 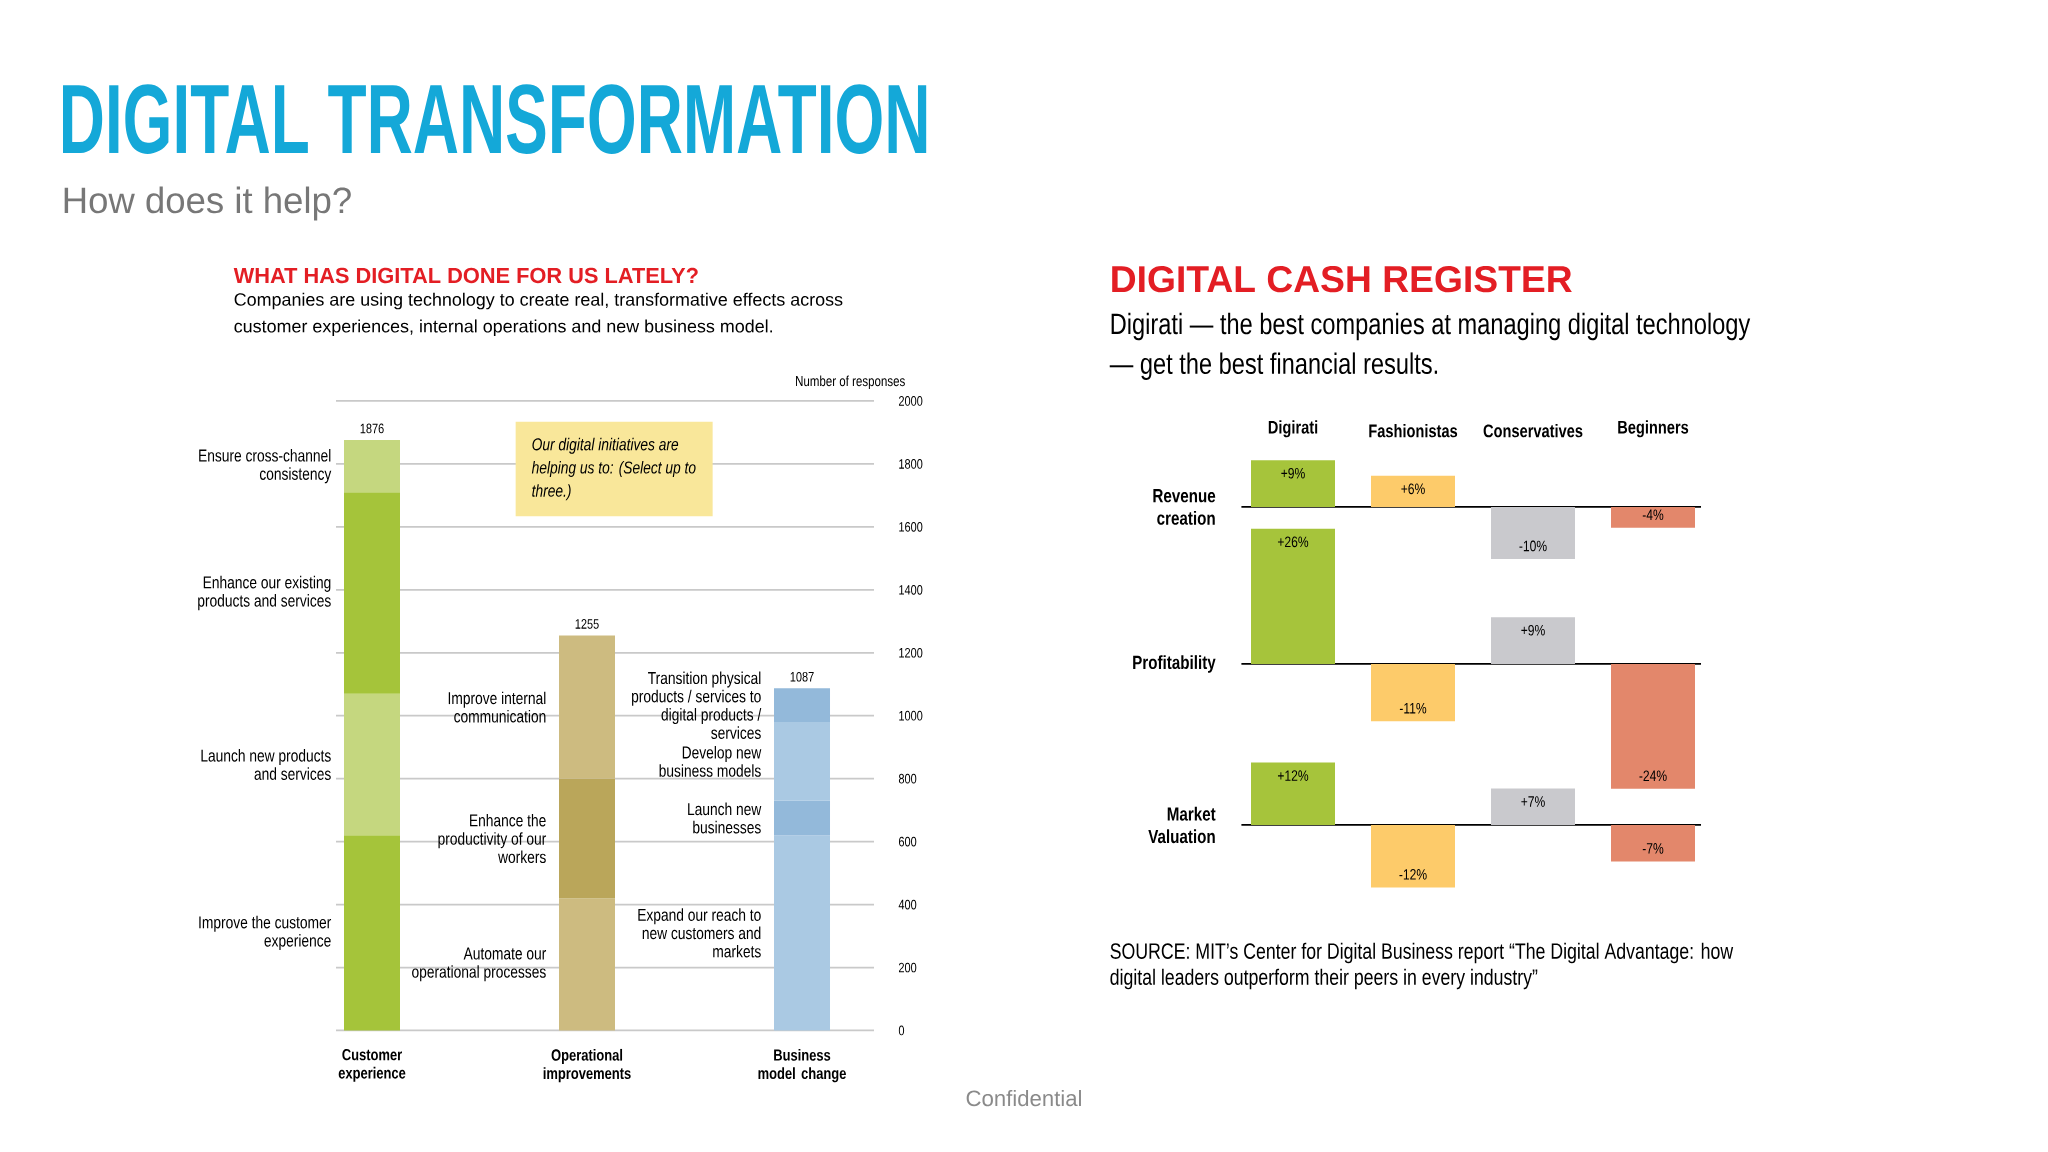 What do you see at coordinates (1182, 825) in the screenshot?
I see `y-axis-title: Market Valuation` at bounding box center [1182, 825].